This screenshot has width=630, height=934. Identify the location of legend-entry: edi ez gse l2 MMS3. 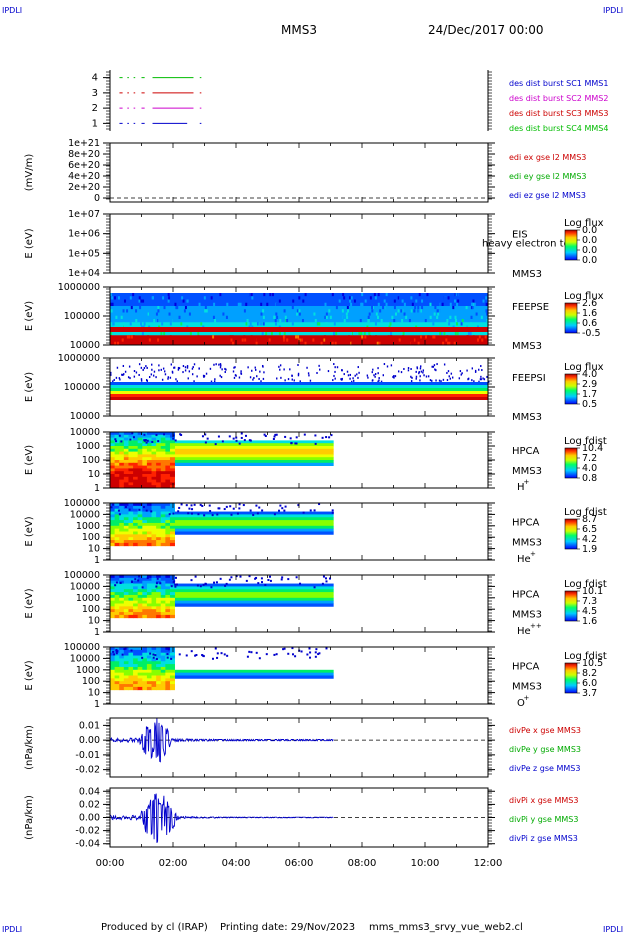
(547, 195).